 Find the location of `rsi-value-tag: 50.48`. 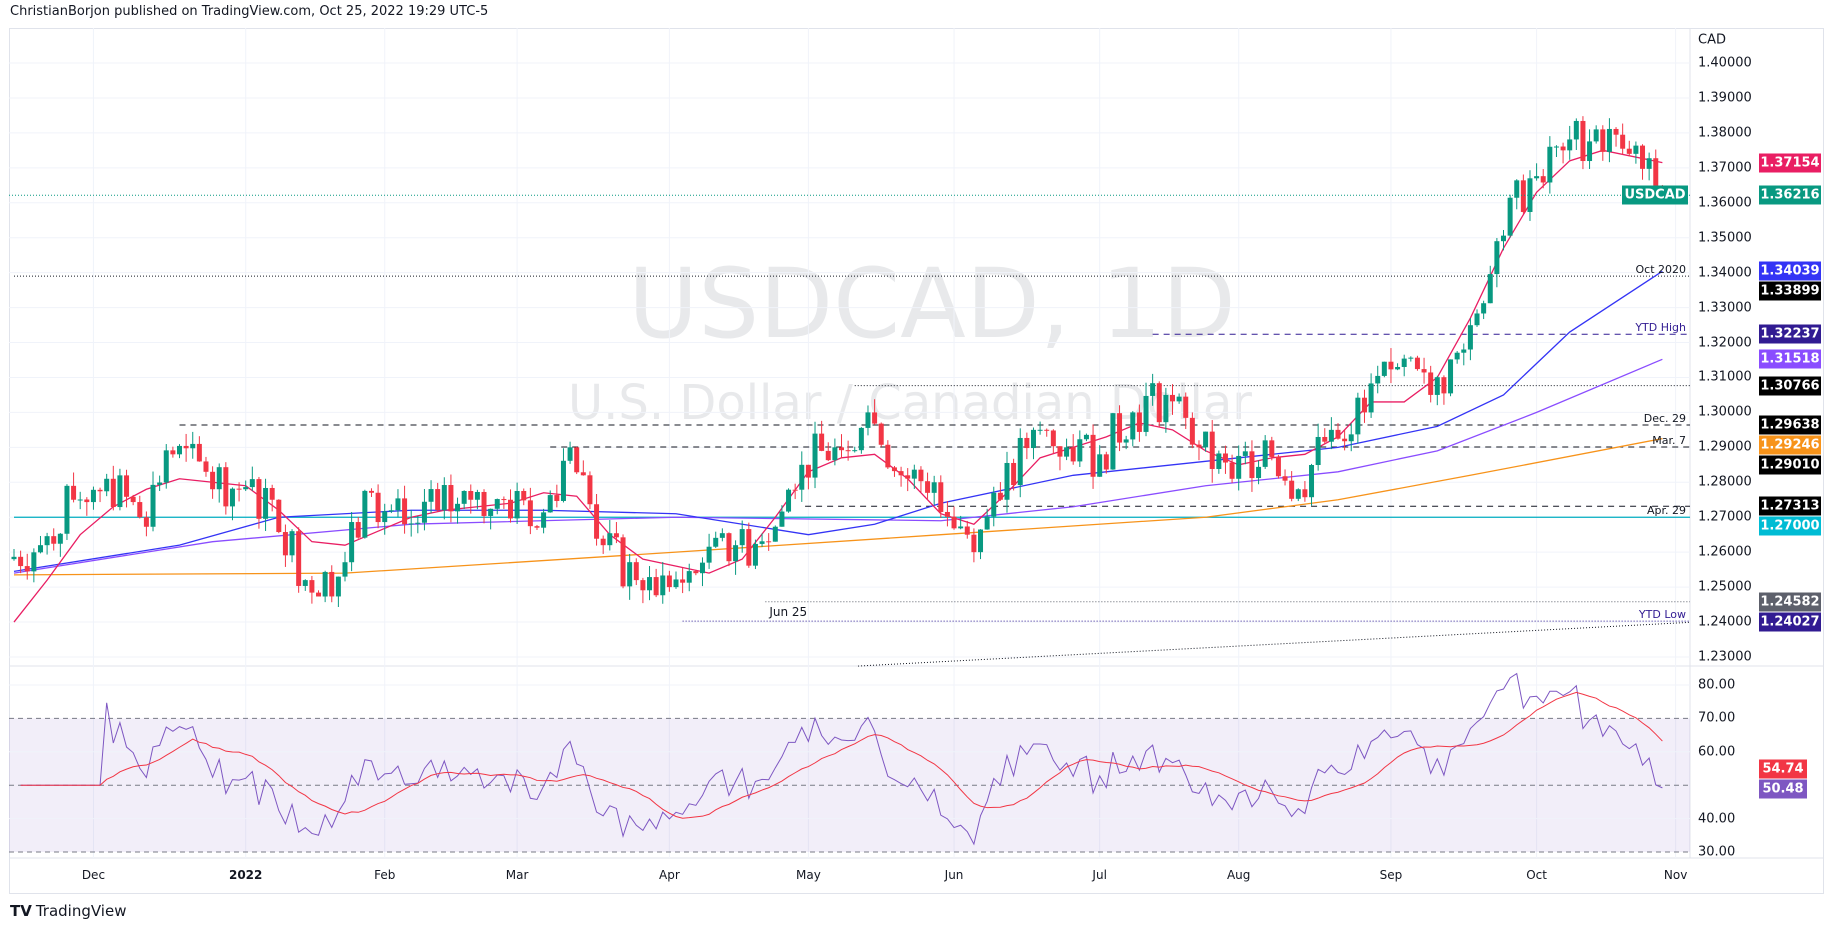

rsi-value-tag: 50.48 is located at coordinates (1783, 789).